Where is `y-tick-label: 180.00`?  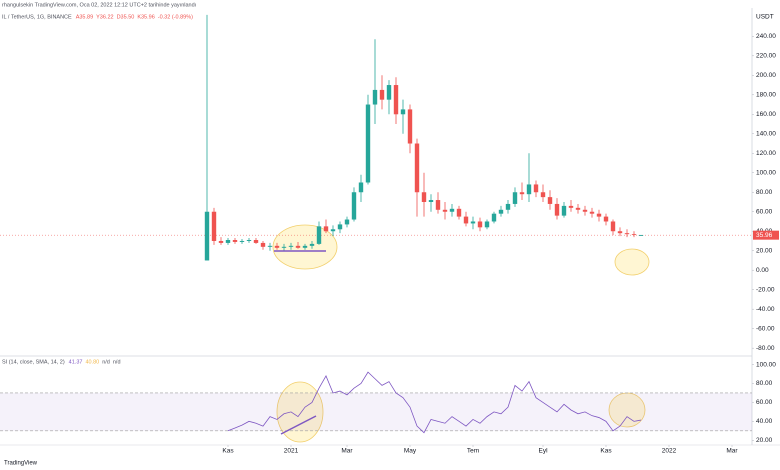
y-tick-label: 180.00 is located at coordinates (766, 95).